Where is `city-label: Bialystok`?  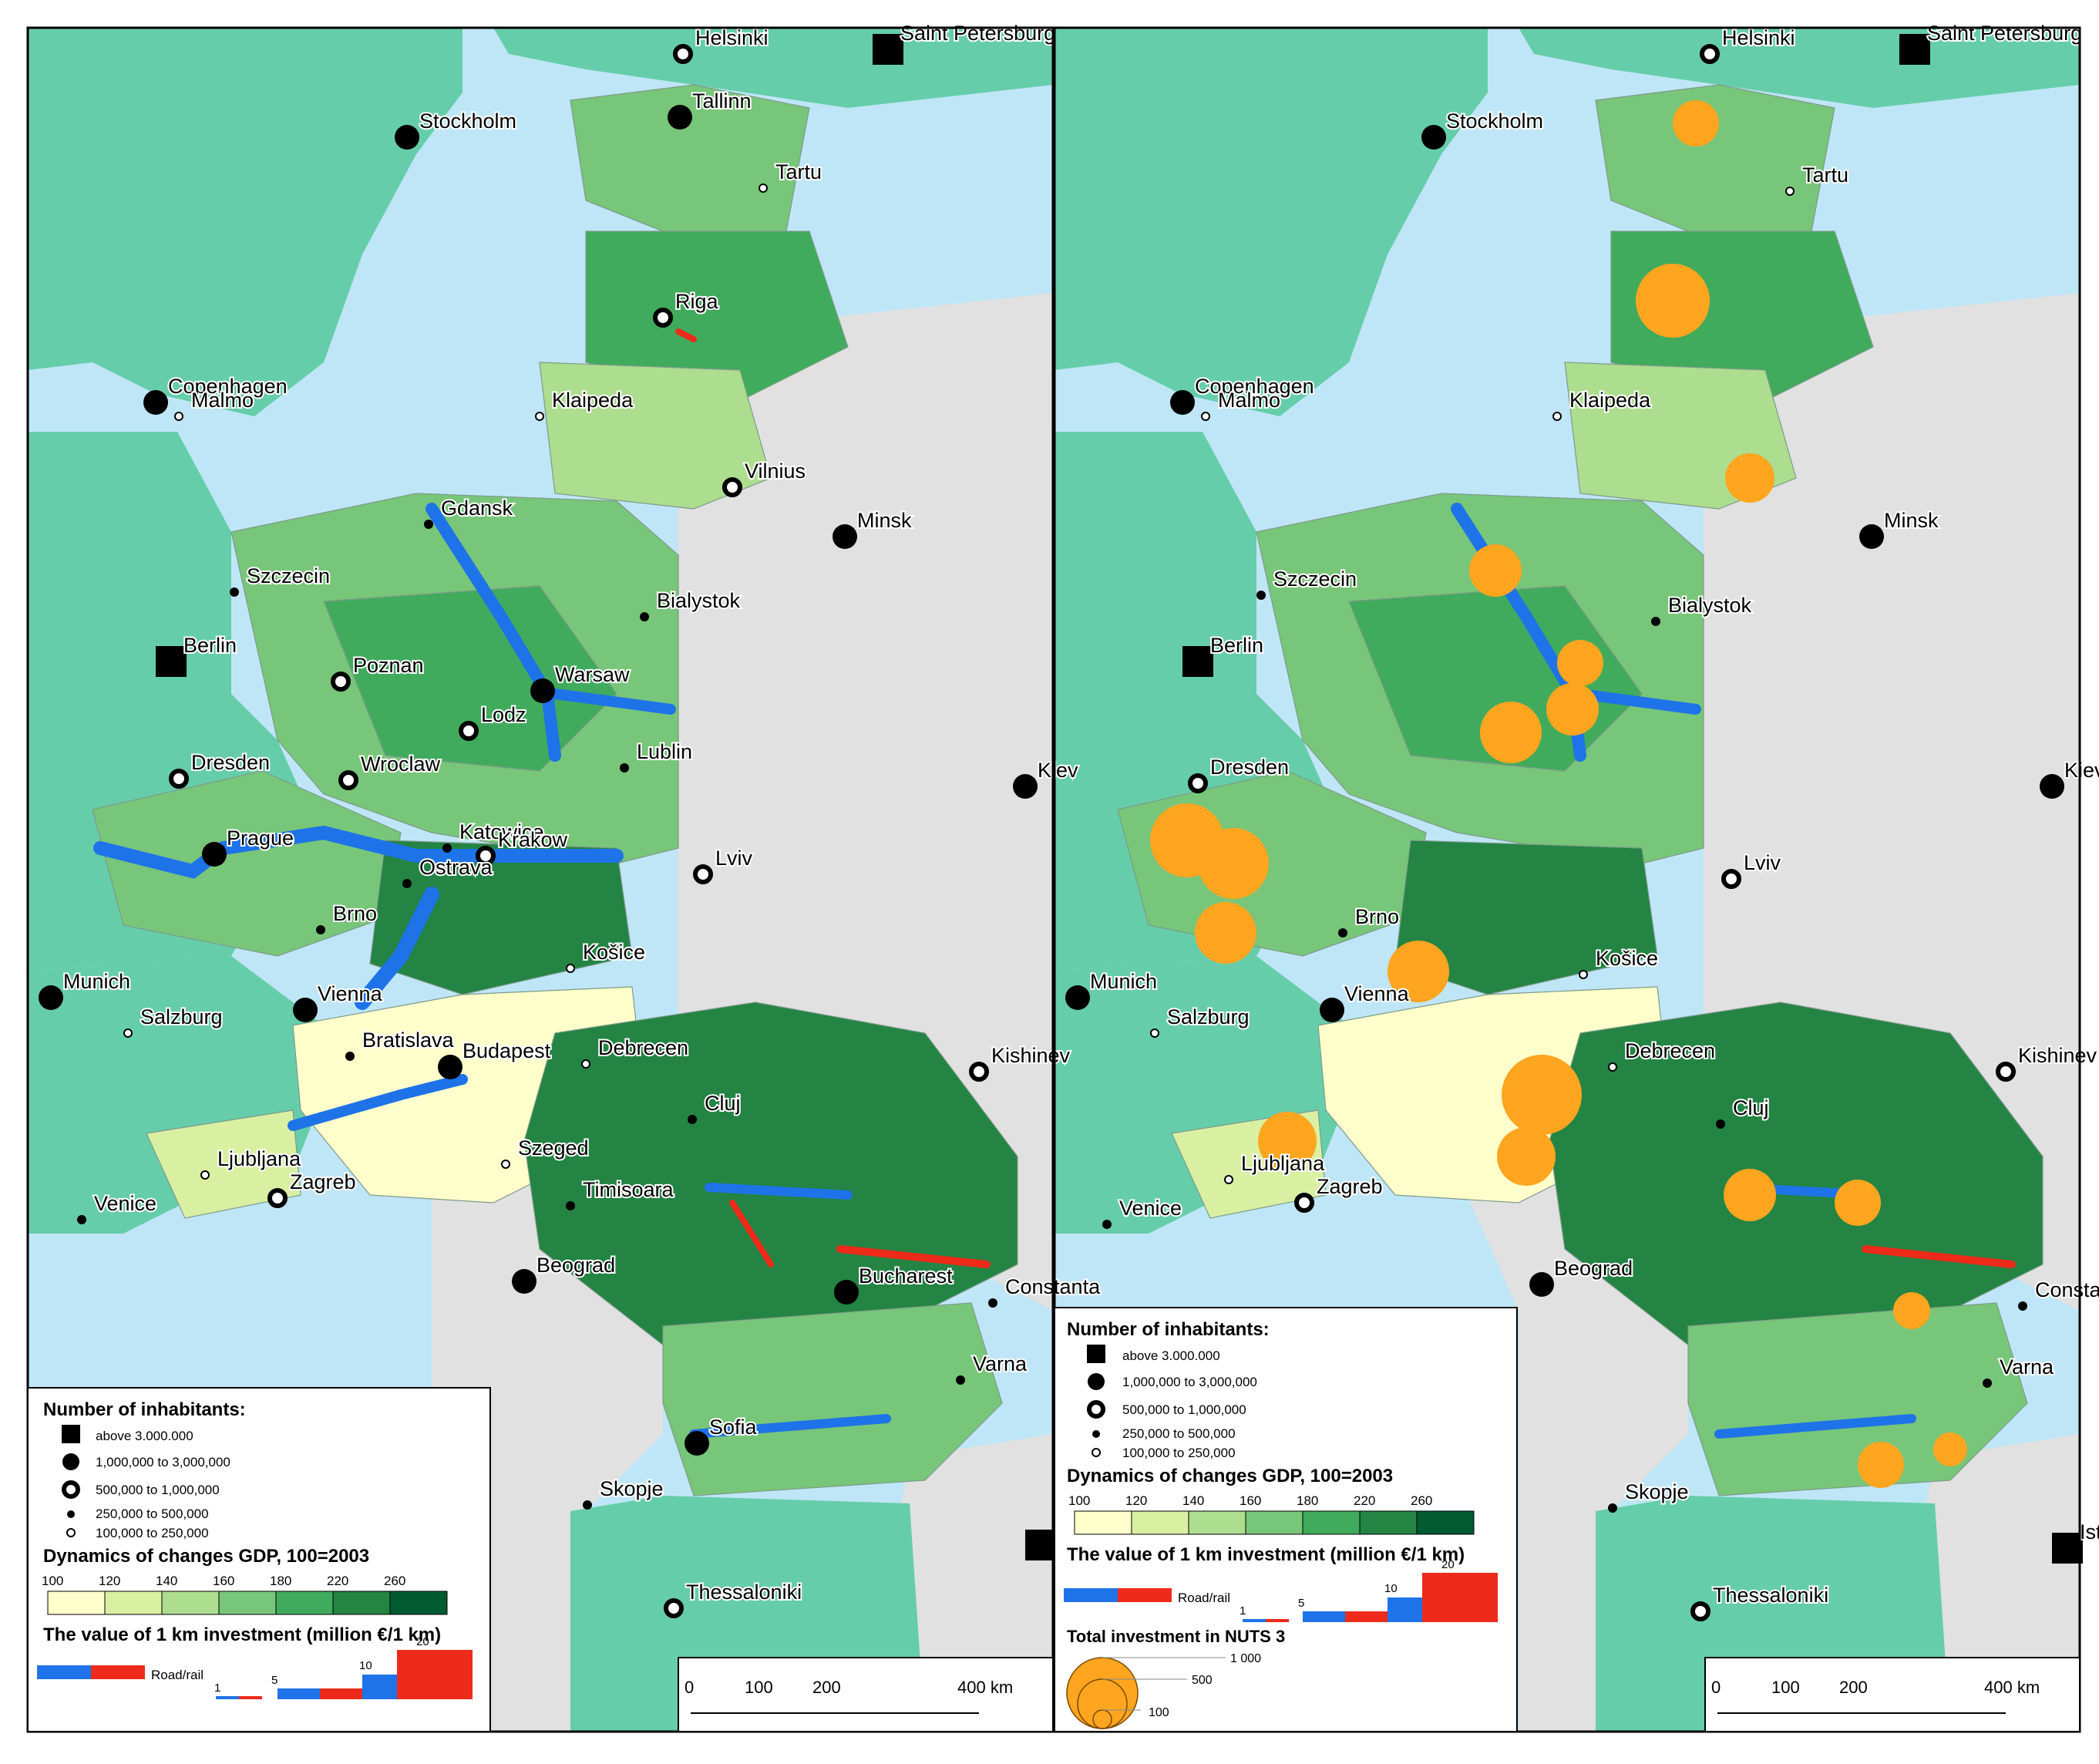 city-label: Bialystok is located at coordinates (1710, 605).